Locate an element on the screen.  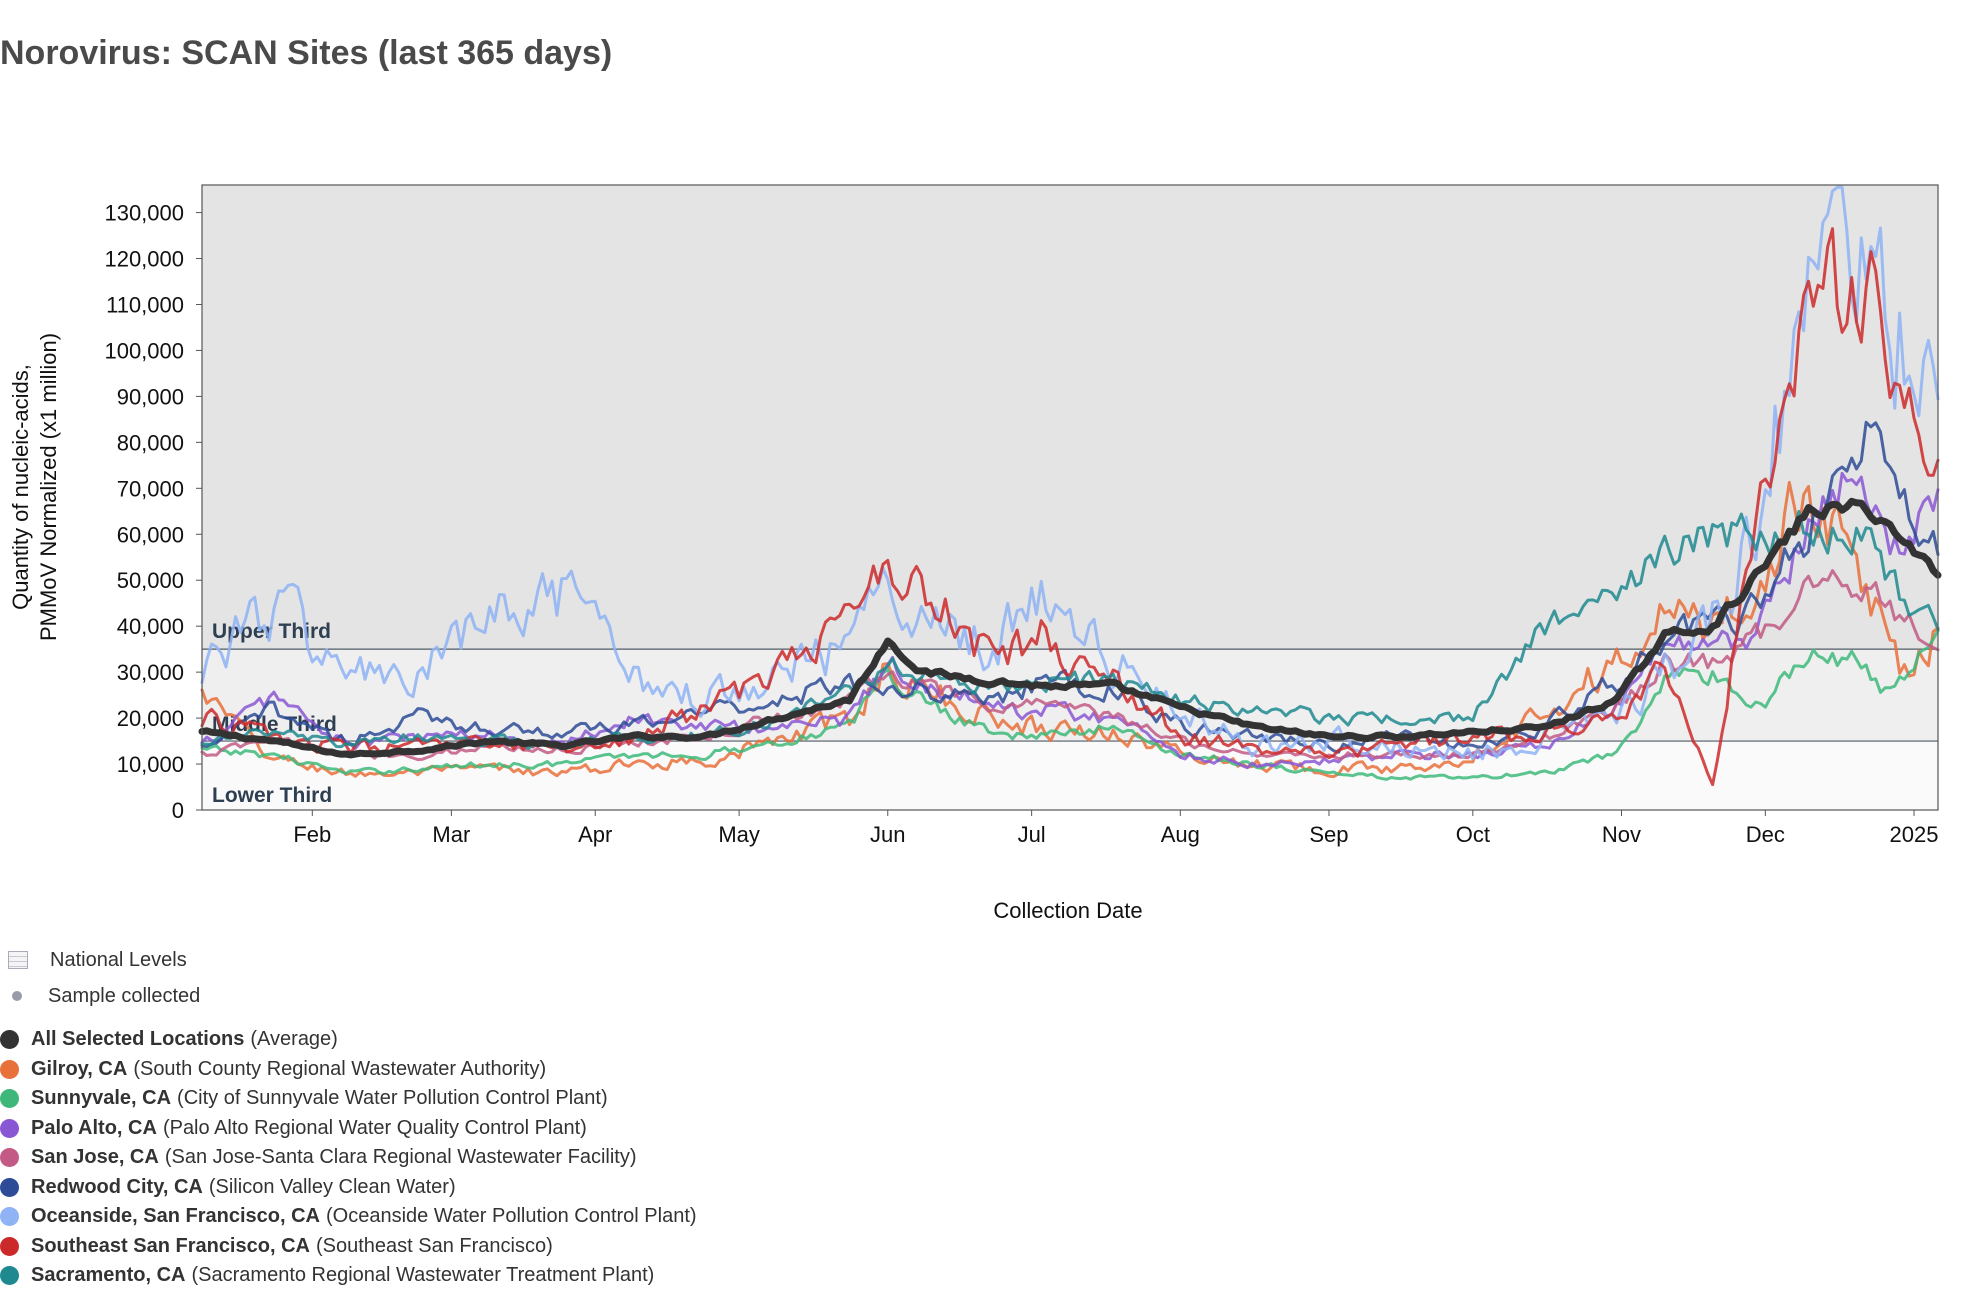
legend-item: All Selected Locations (Average) is located at coordinates (348, 1040).